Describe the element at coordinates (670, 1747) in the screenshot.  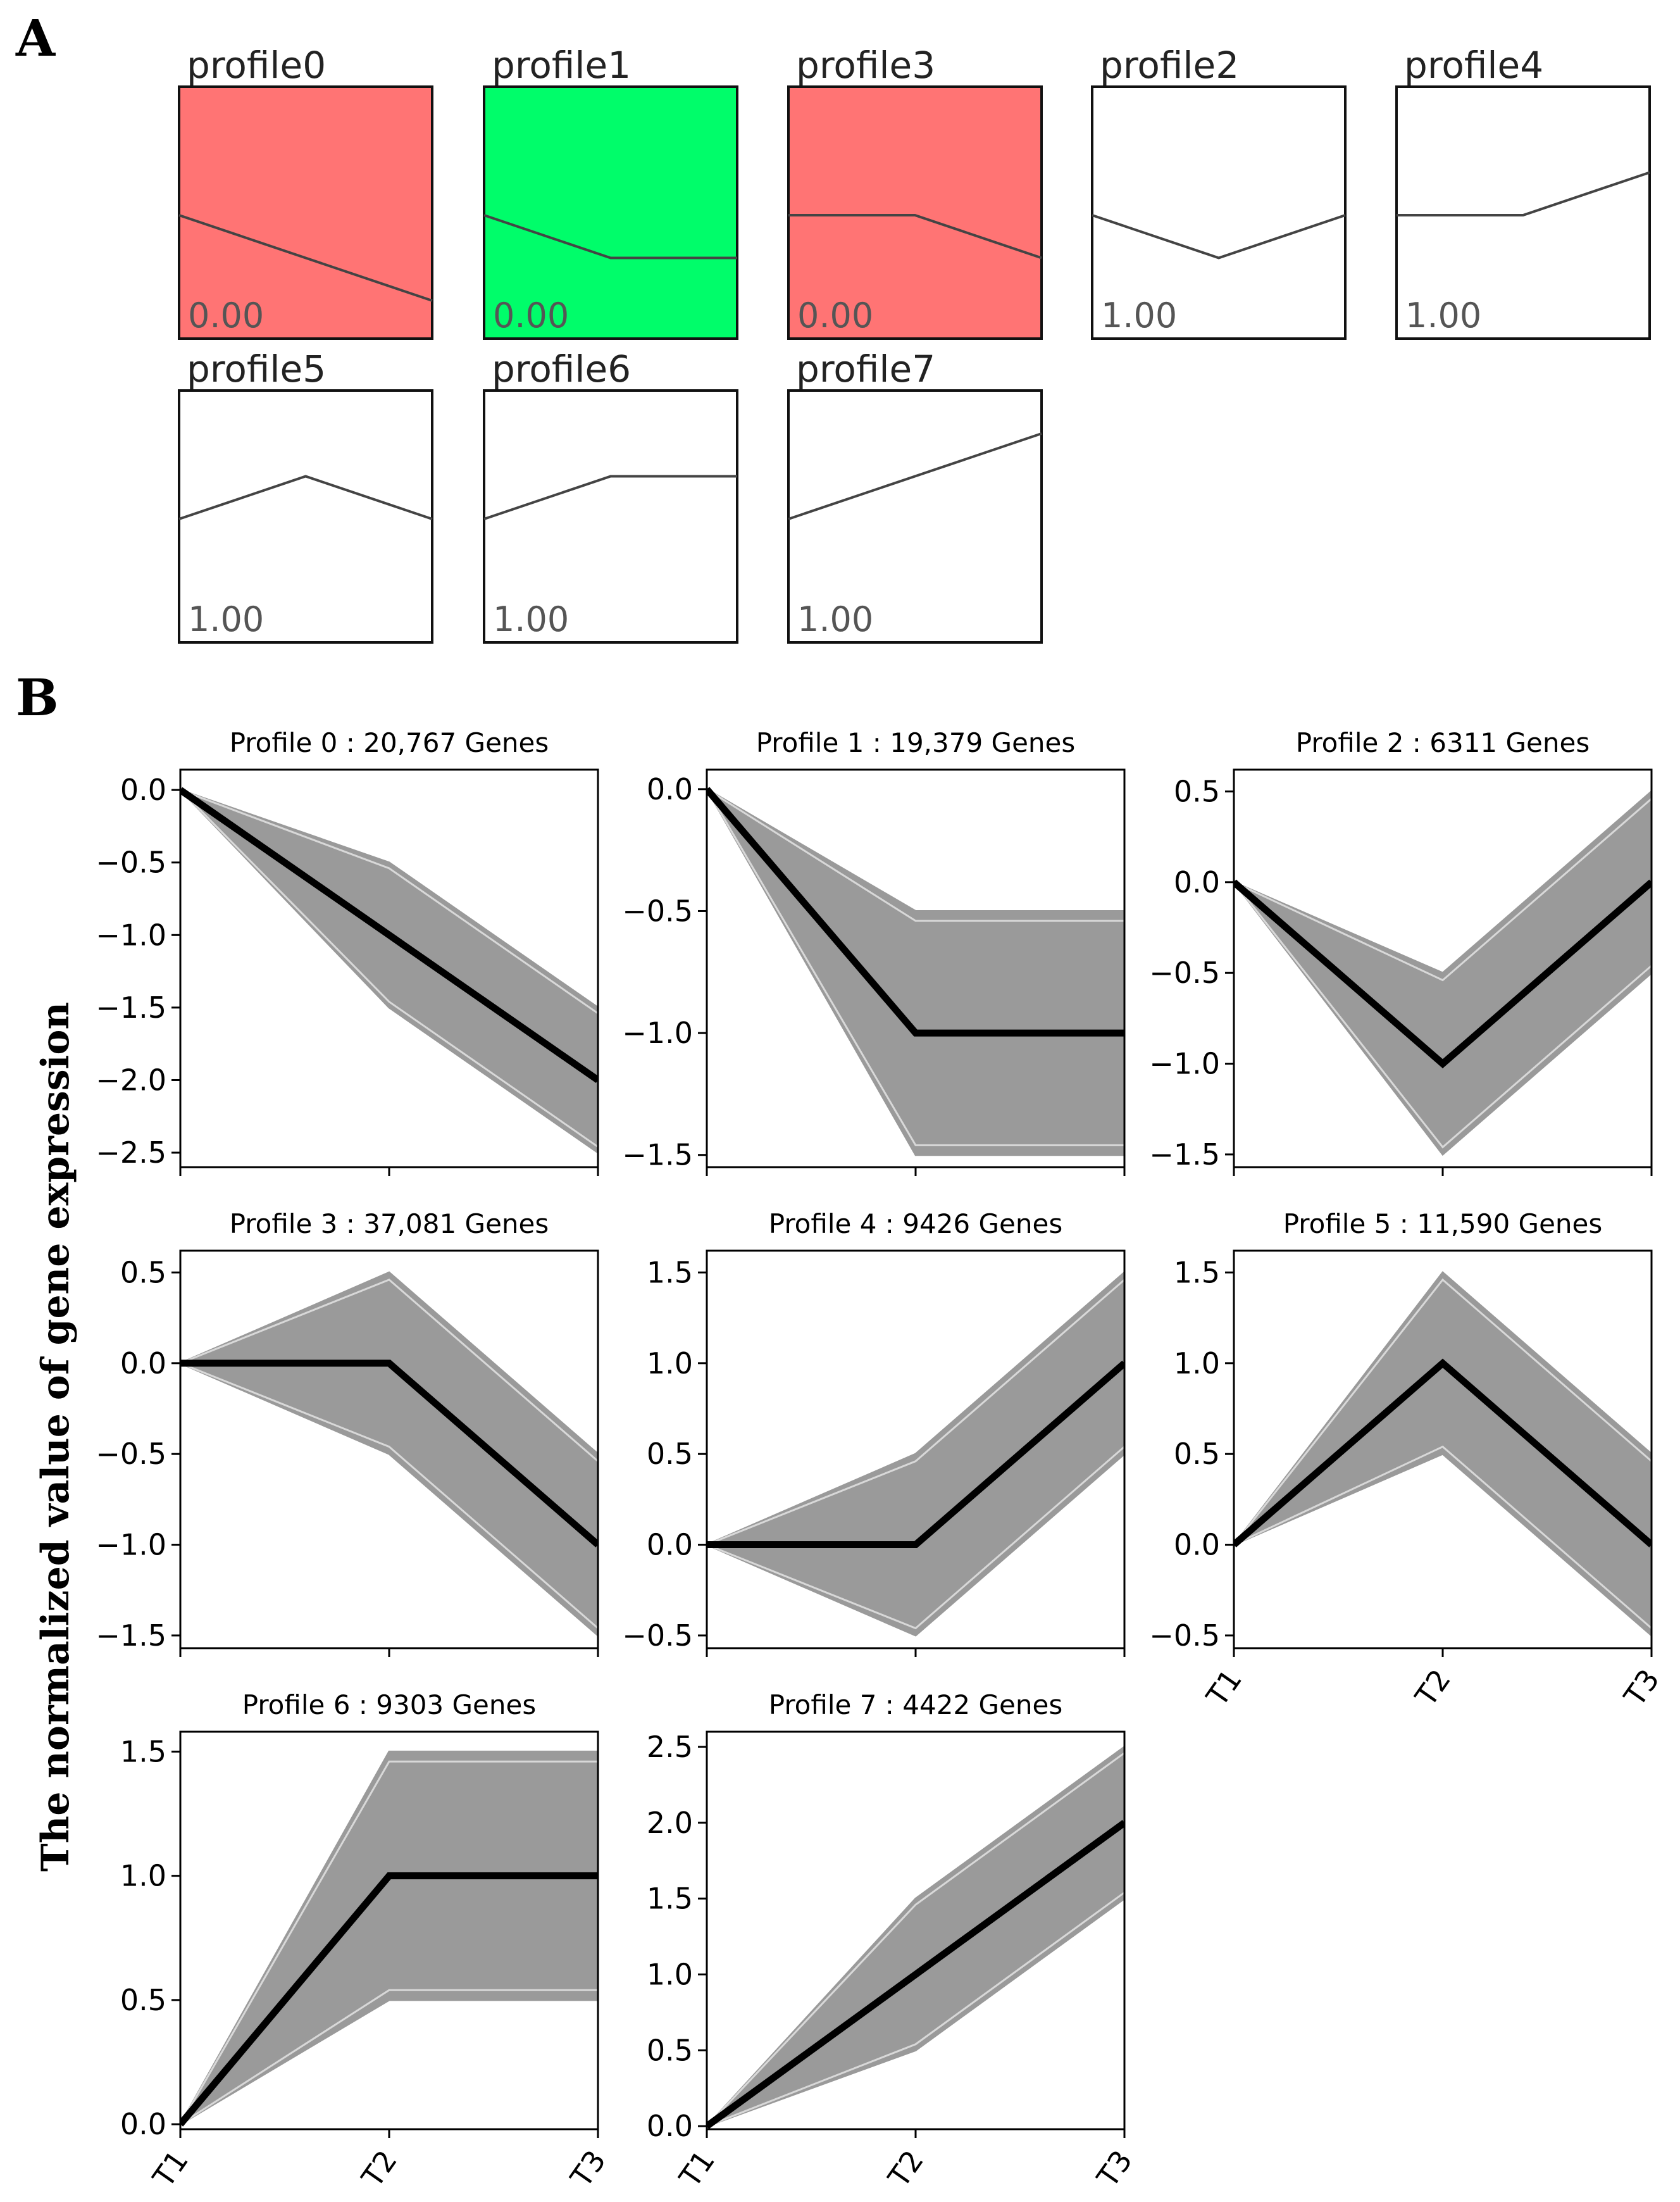
I see `y-tick-label: 2.5` at that location.